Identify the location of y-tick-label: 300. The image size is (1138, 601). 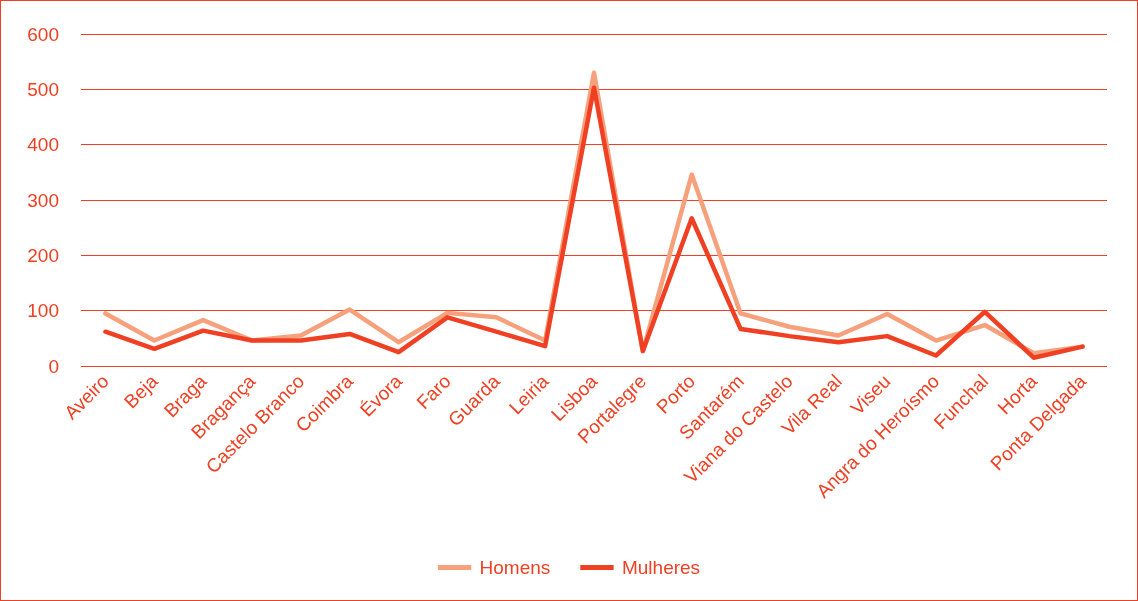
(43, 200).